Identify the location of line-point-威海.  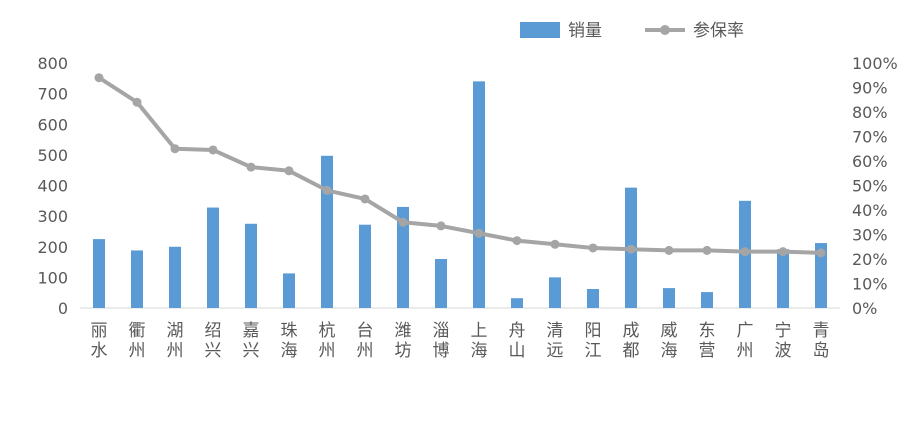
(669, 250).